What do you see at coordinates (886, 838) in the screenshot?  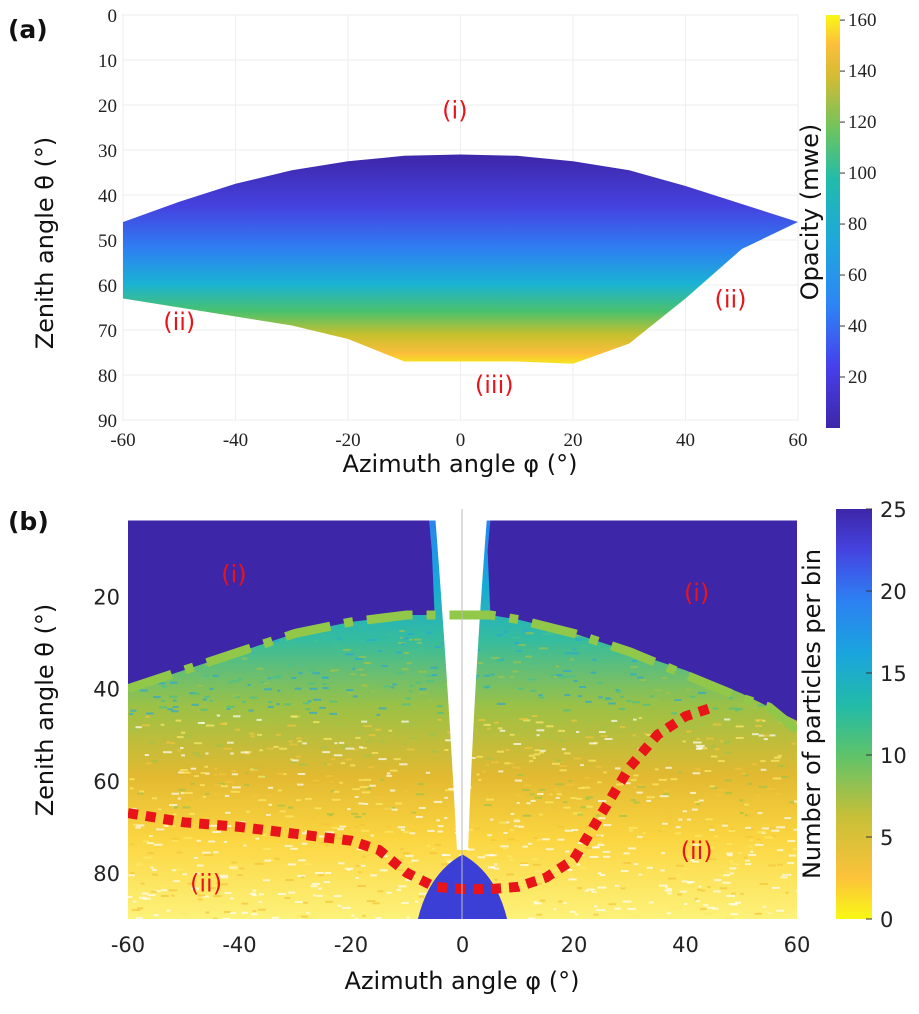 I see `colorbar-tick-label: 5` at bounding box center [886, 838].